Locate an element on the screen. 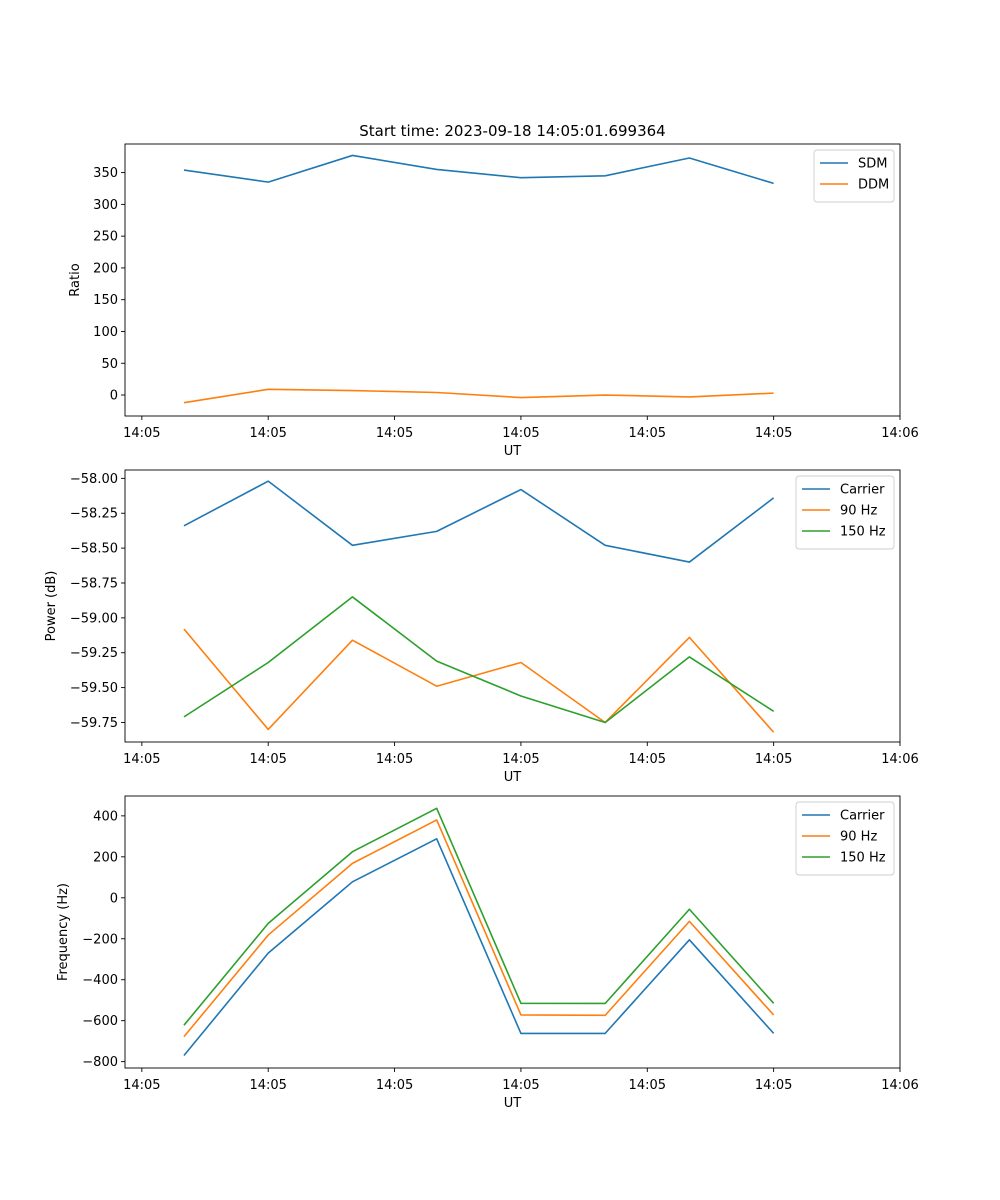  chart-title: Start time: 2023-09-18 14:05:01.699364 is located at coordinates (512, 131).